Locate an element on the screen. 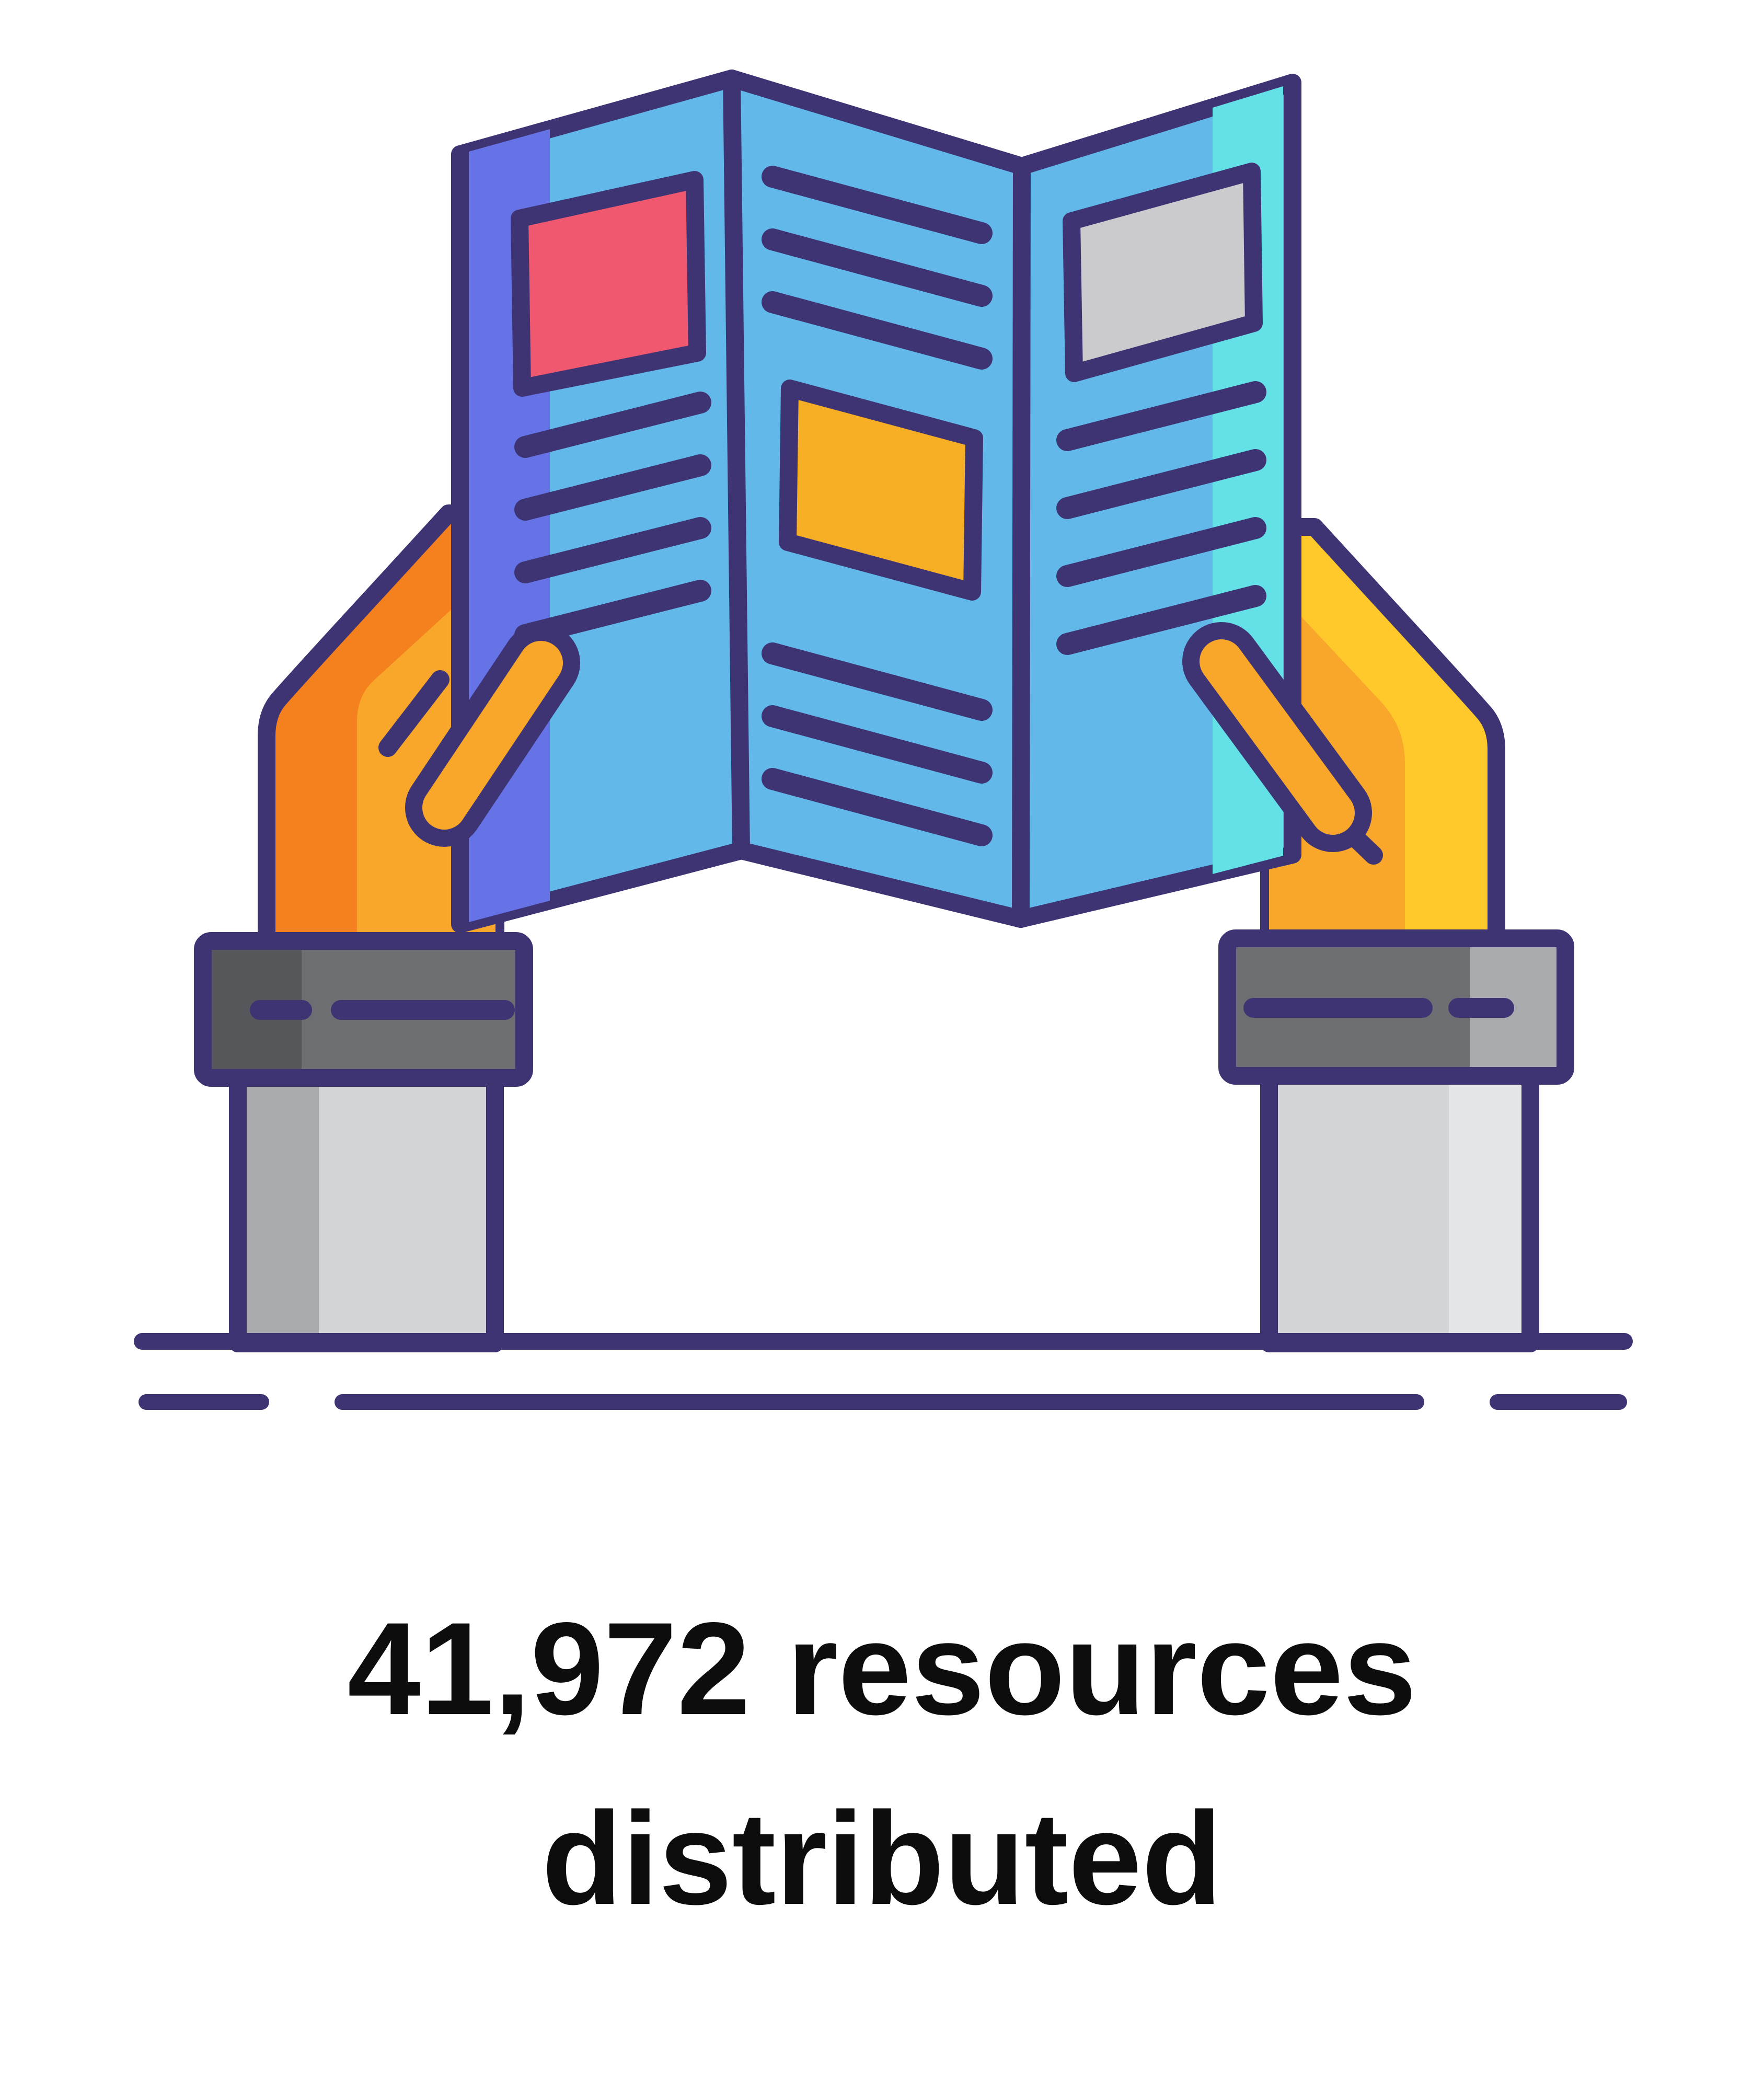 The image size is (1764, 2091). photo-placeholder-yellow is located at coordinates (881, 490).